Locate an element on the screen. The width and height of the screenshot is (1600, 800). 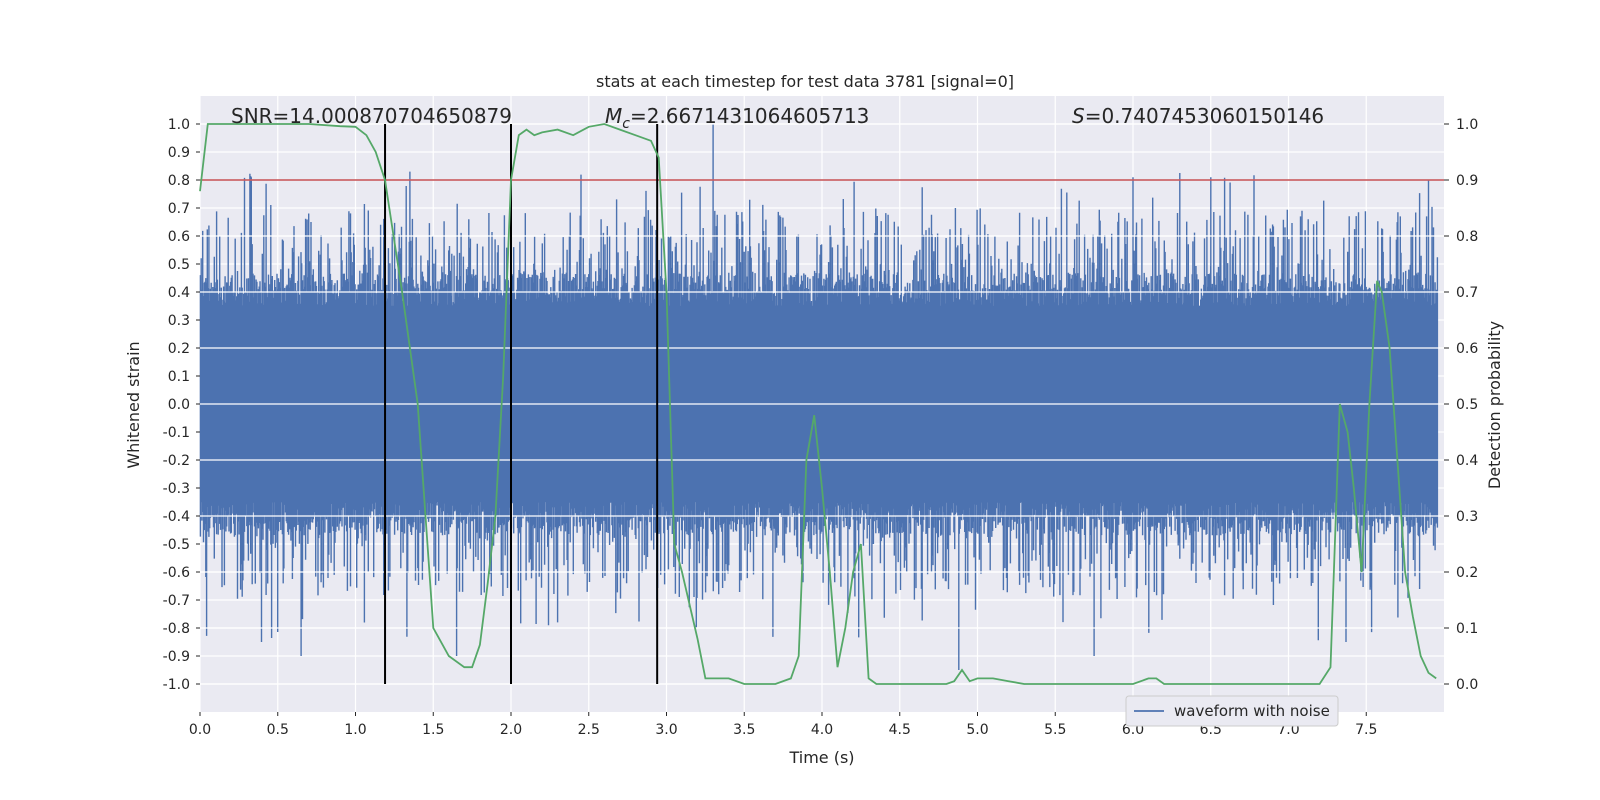
x-tick-label: 4.0 is located at coordinates (822, 730).